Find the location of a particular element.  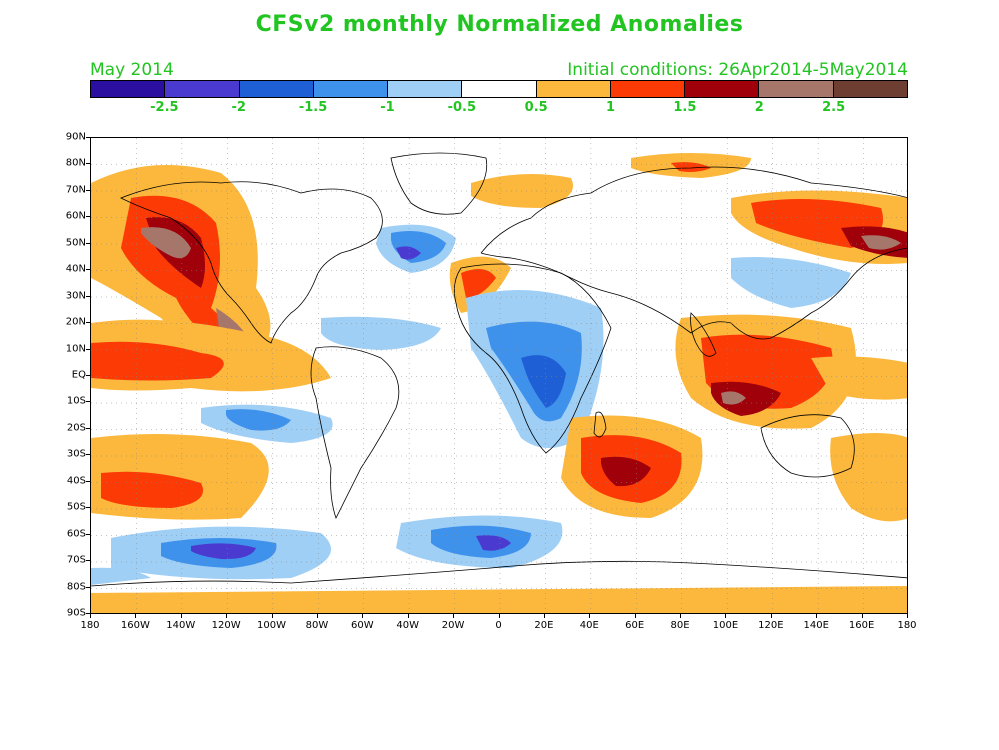

latitude-label: 80S is located at coordinates (76, 587).